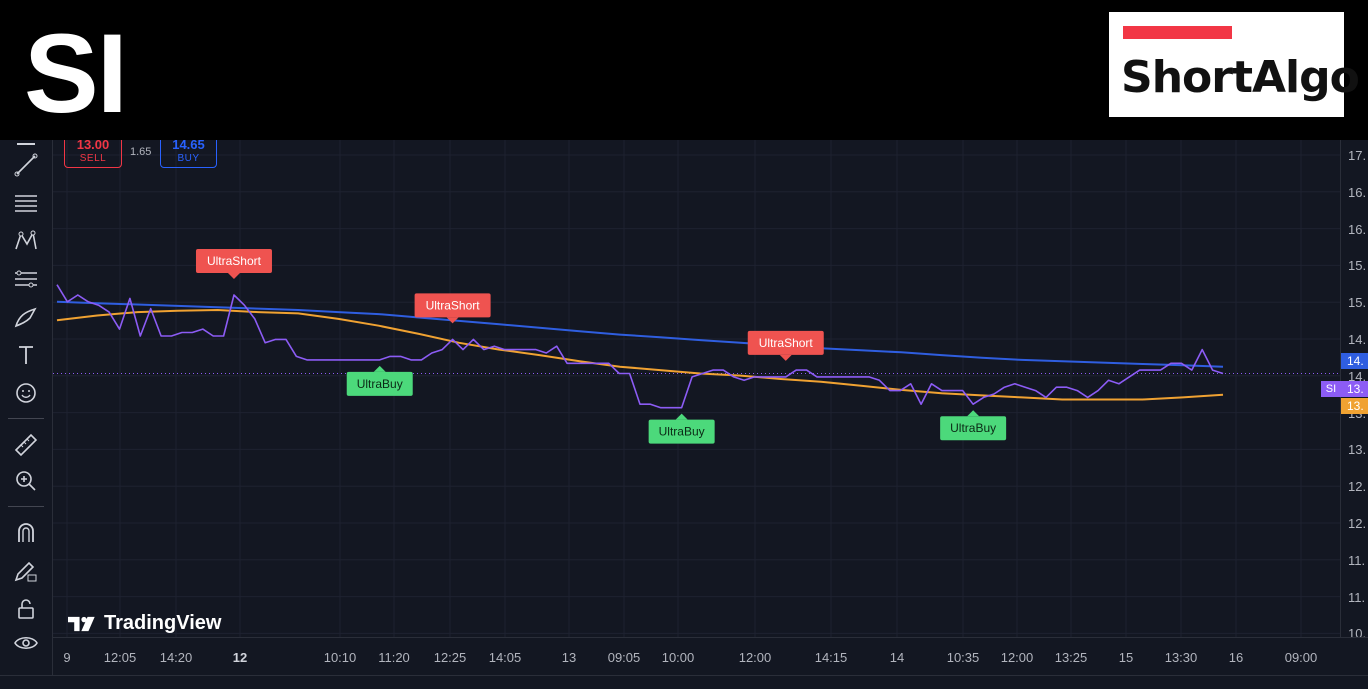 This screenshot has width=1368, height=689. I want to click on trend-line-tool-button, so click(26, 165).